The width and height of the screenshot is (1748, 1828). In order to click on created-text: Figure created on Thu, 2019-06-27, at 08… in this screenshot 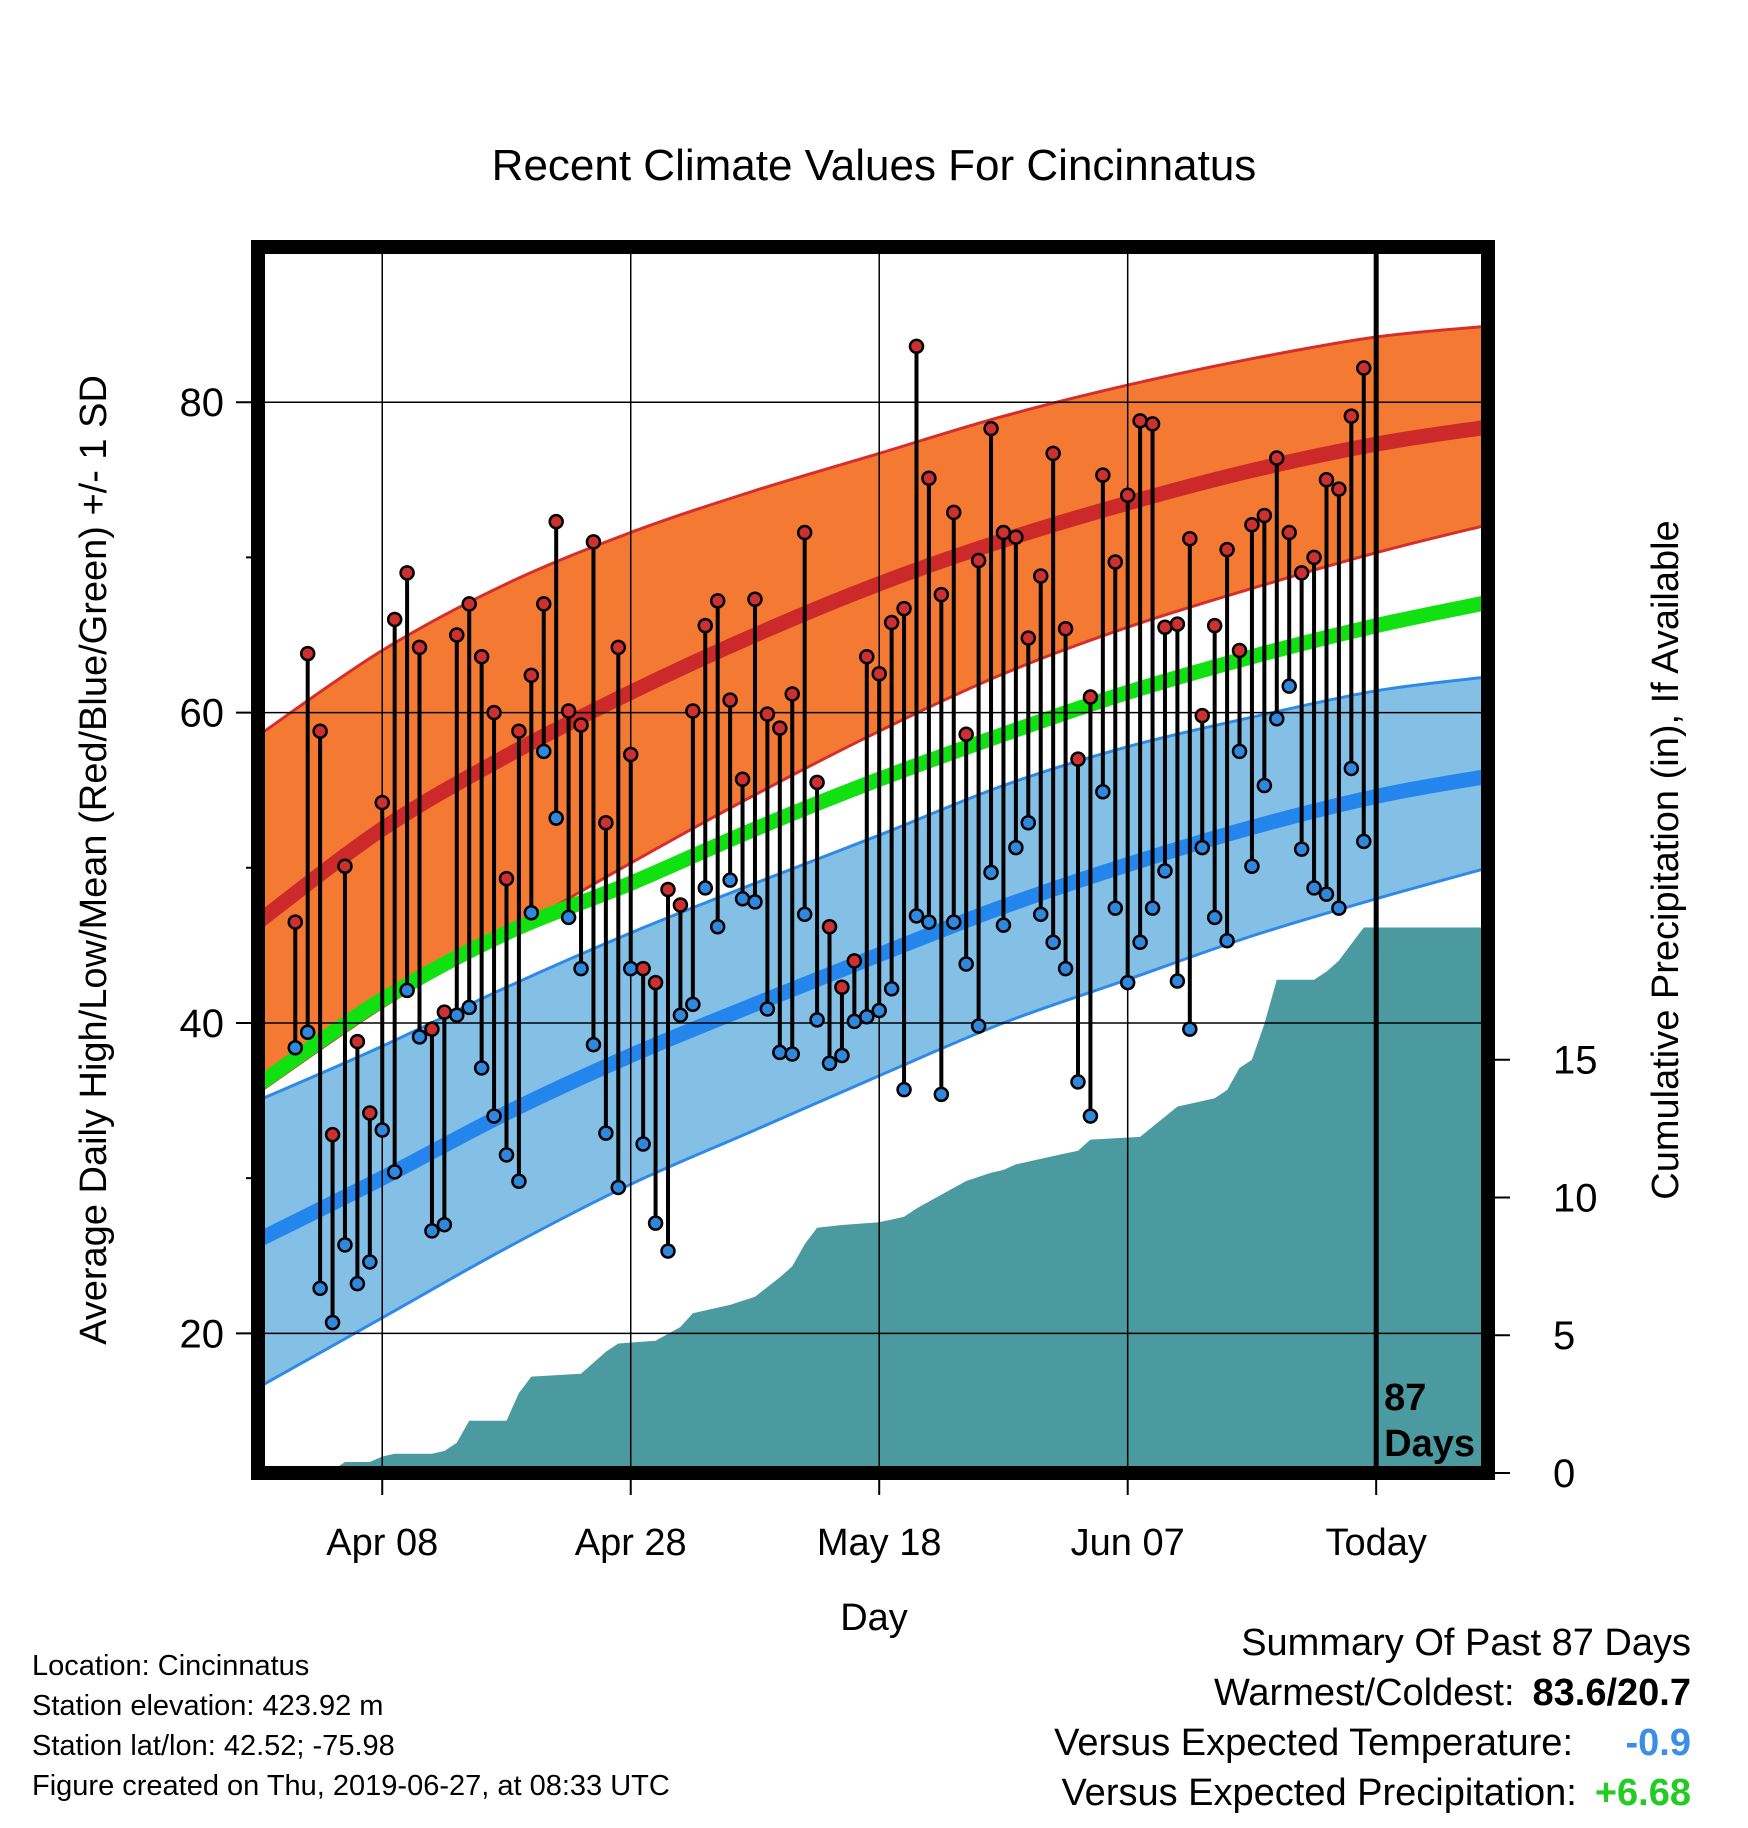, I will do `click(351, 1786)`.